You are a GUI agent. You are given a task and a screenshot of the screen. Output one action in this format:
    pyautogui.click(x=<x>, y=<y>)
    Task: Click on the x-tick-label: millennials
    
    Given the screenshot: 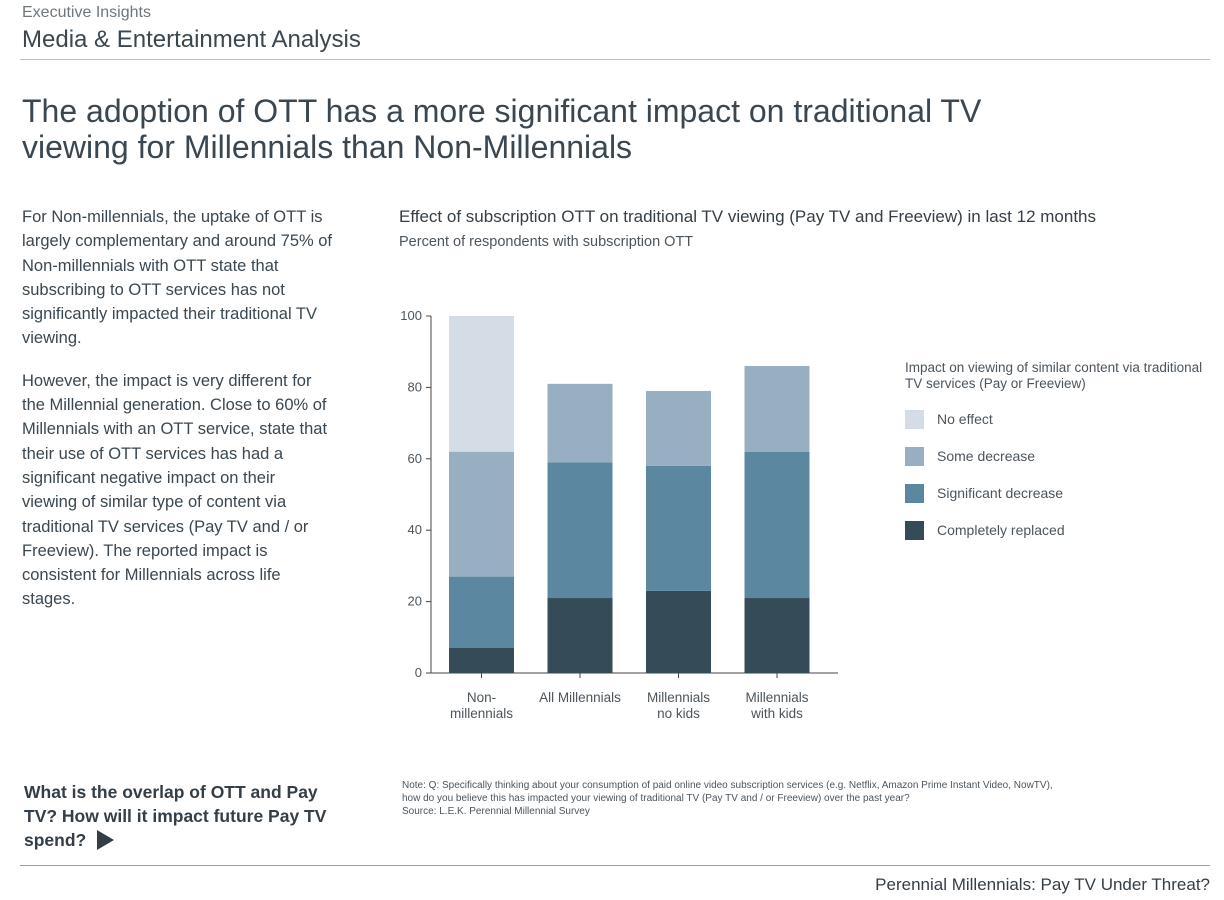 What is the action you would take?
    pyautogui.click(x=481, y=713)
    